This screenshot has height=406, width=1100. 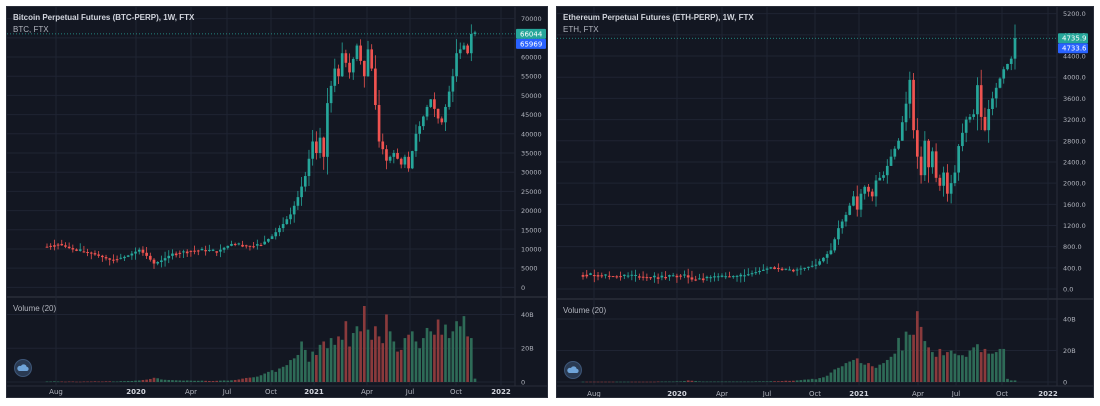 I want to click on volume-tick-label: 0, so click(x=523, y=383).